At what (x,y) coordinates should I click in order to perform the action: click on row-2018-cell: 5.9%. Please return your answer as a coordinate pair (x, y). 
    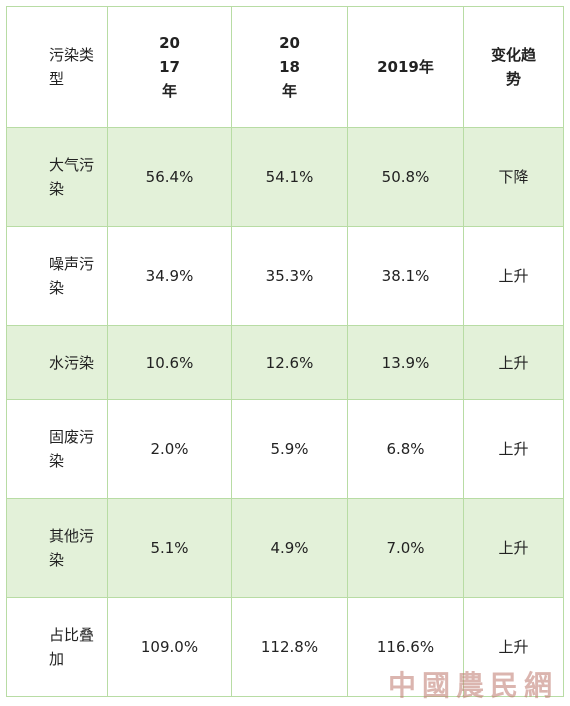
    Looking at the image, I should click on (289, 449).